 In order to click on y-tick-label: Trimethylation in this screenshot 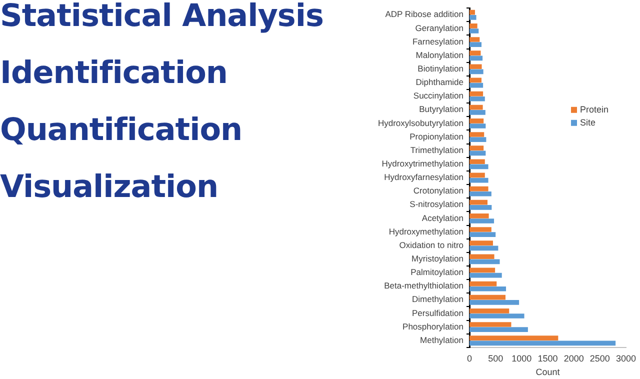, I will do `click(437, 149)`.